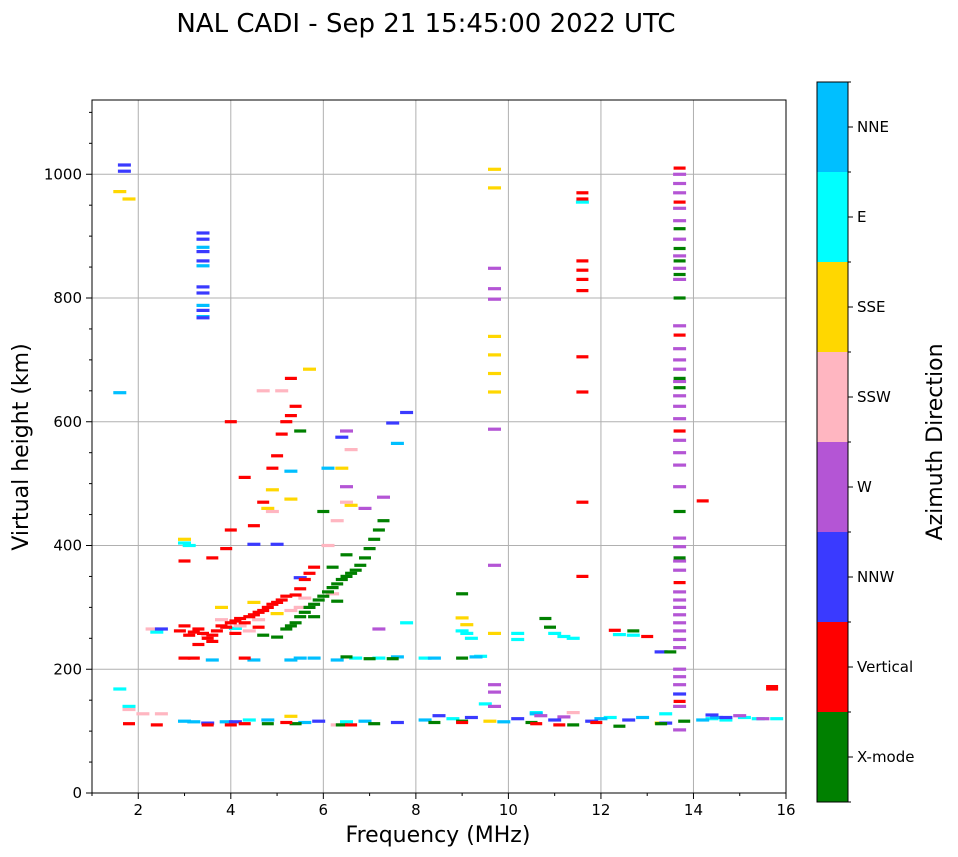 This screenshot has width=958, height=857. Describe the element at coordinates (832, 127) in the screenshot. I see `colorbar-swatch-nne` at that location.